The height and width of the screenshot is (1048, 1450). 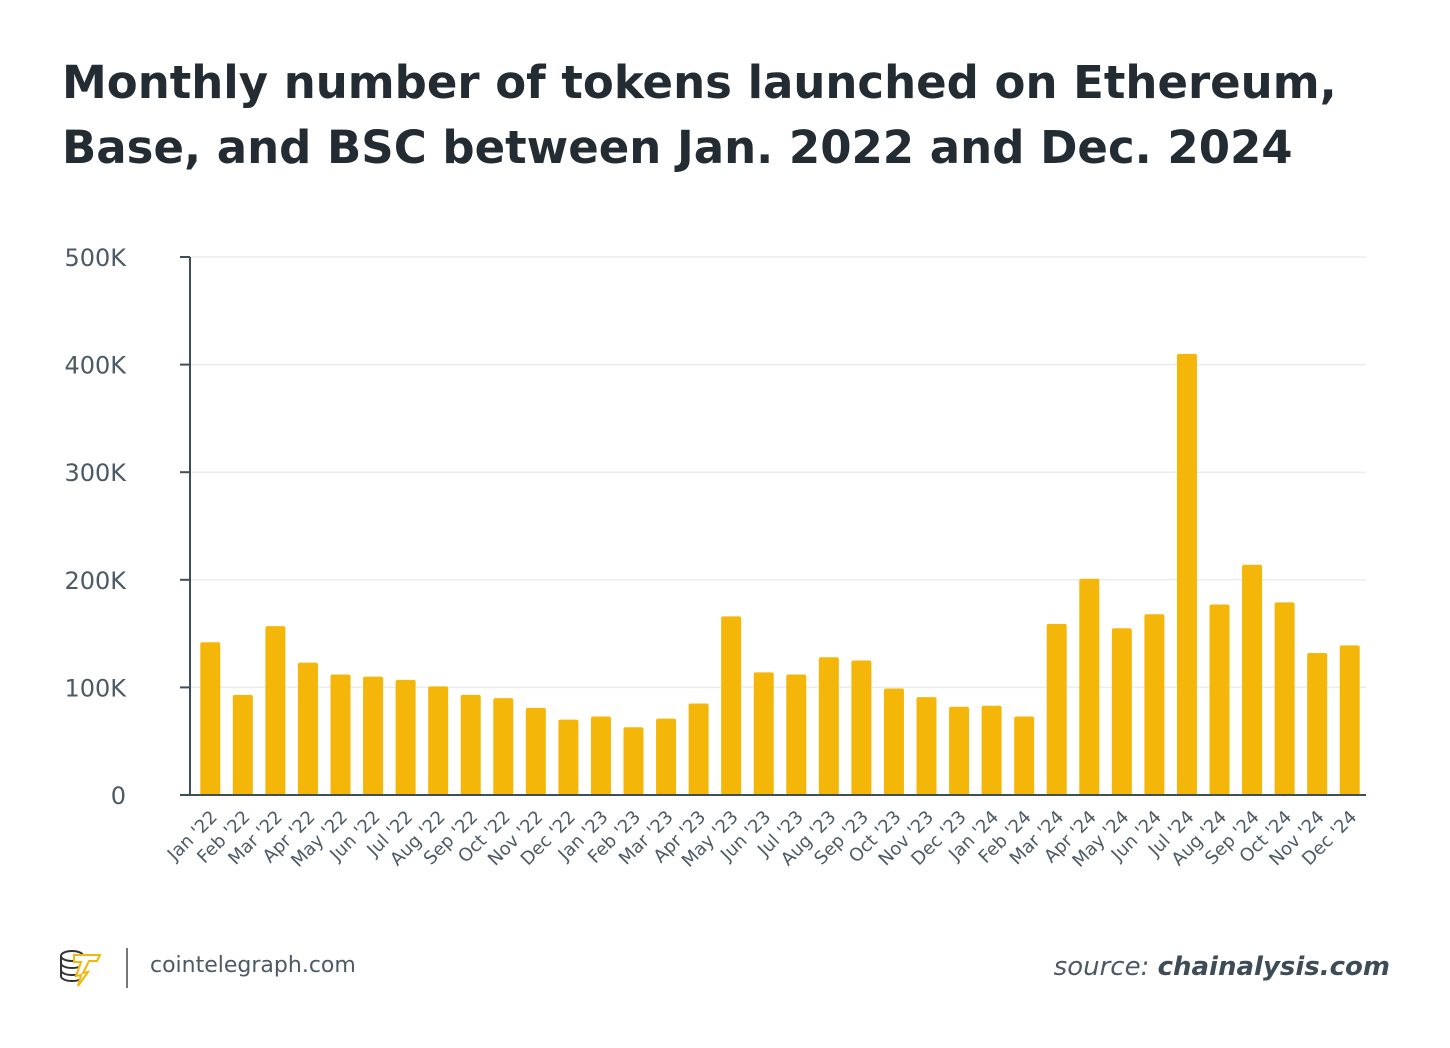 I want to click on y-tick-label: 300K, so click(x=95, y=473).